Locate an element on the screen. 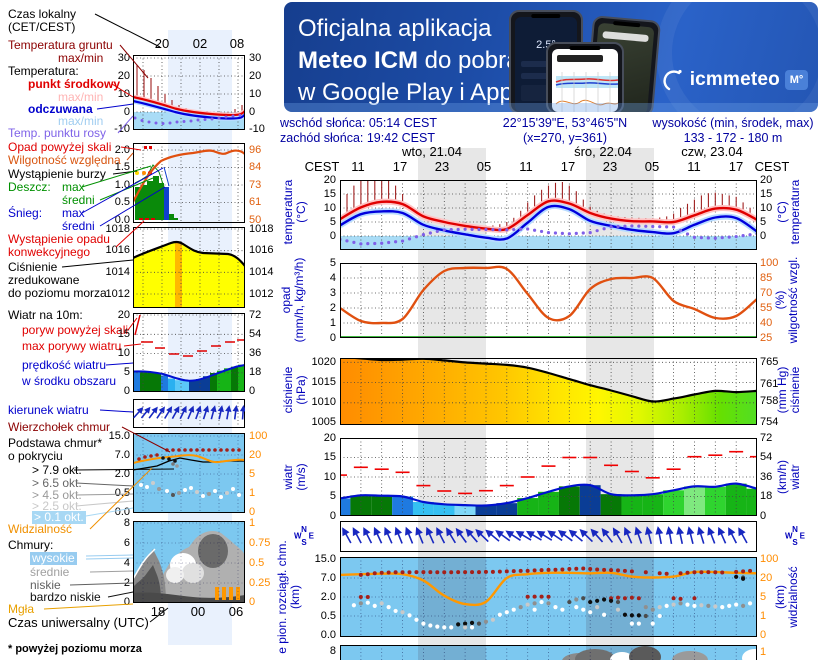 The width and height of the screenshot is (820, 660). tick-label: 36 is located at coordinates (255, 353).